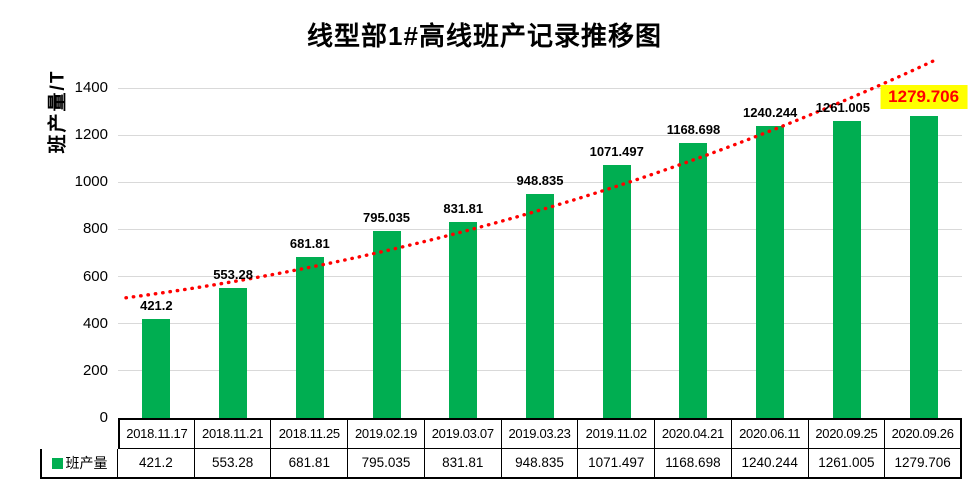 The height and width of the screenshot is (488, 969). Describe the element at coordinates (57, 463) in the screenshot. I see `legend-swatch-icon` at that location.